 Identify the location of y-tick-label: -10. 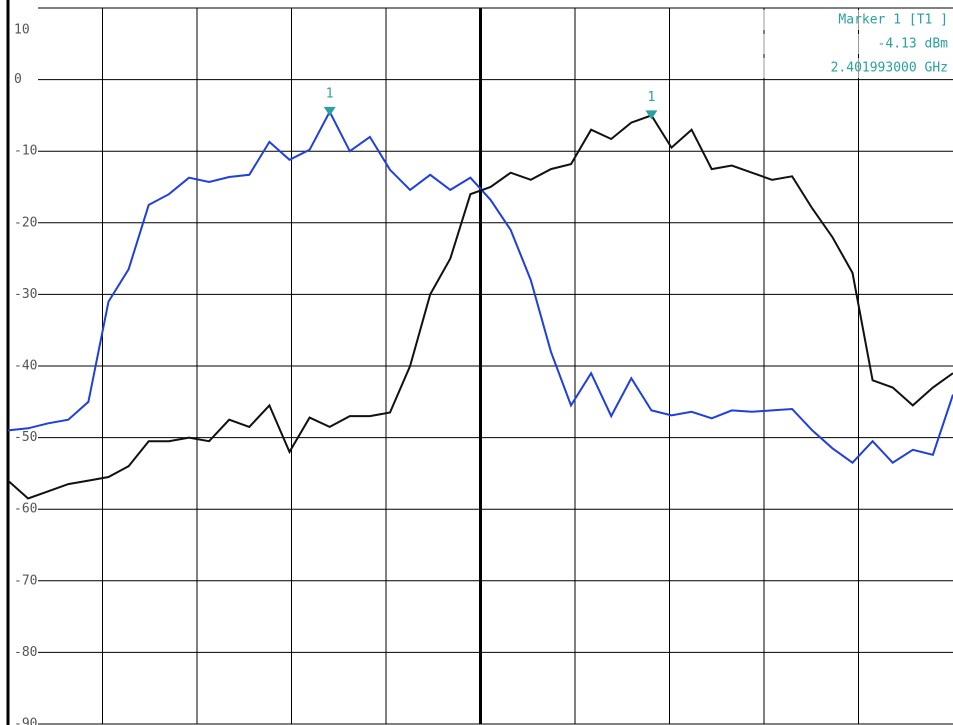
(25, 151).